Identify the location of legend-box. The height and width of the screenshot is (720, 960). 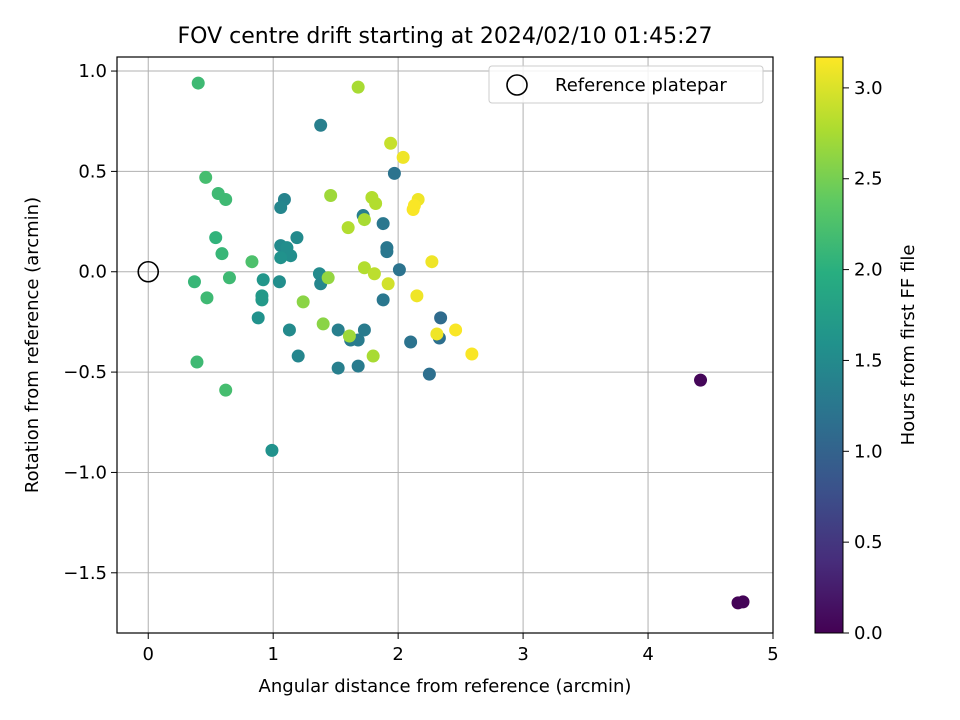
(626, 84).